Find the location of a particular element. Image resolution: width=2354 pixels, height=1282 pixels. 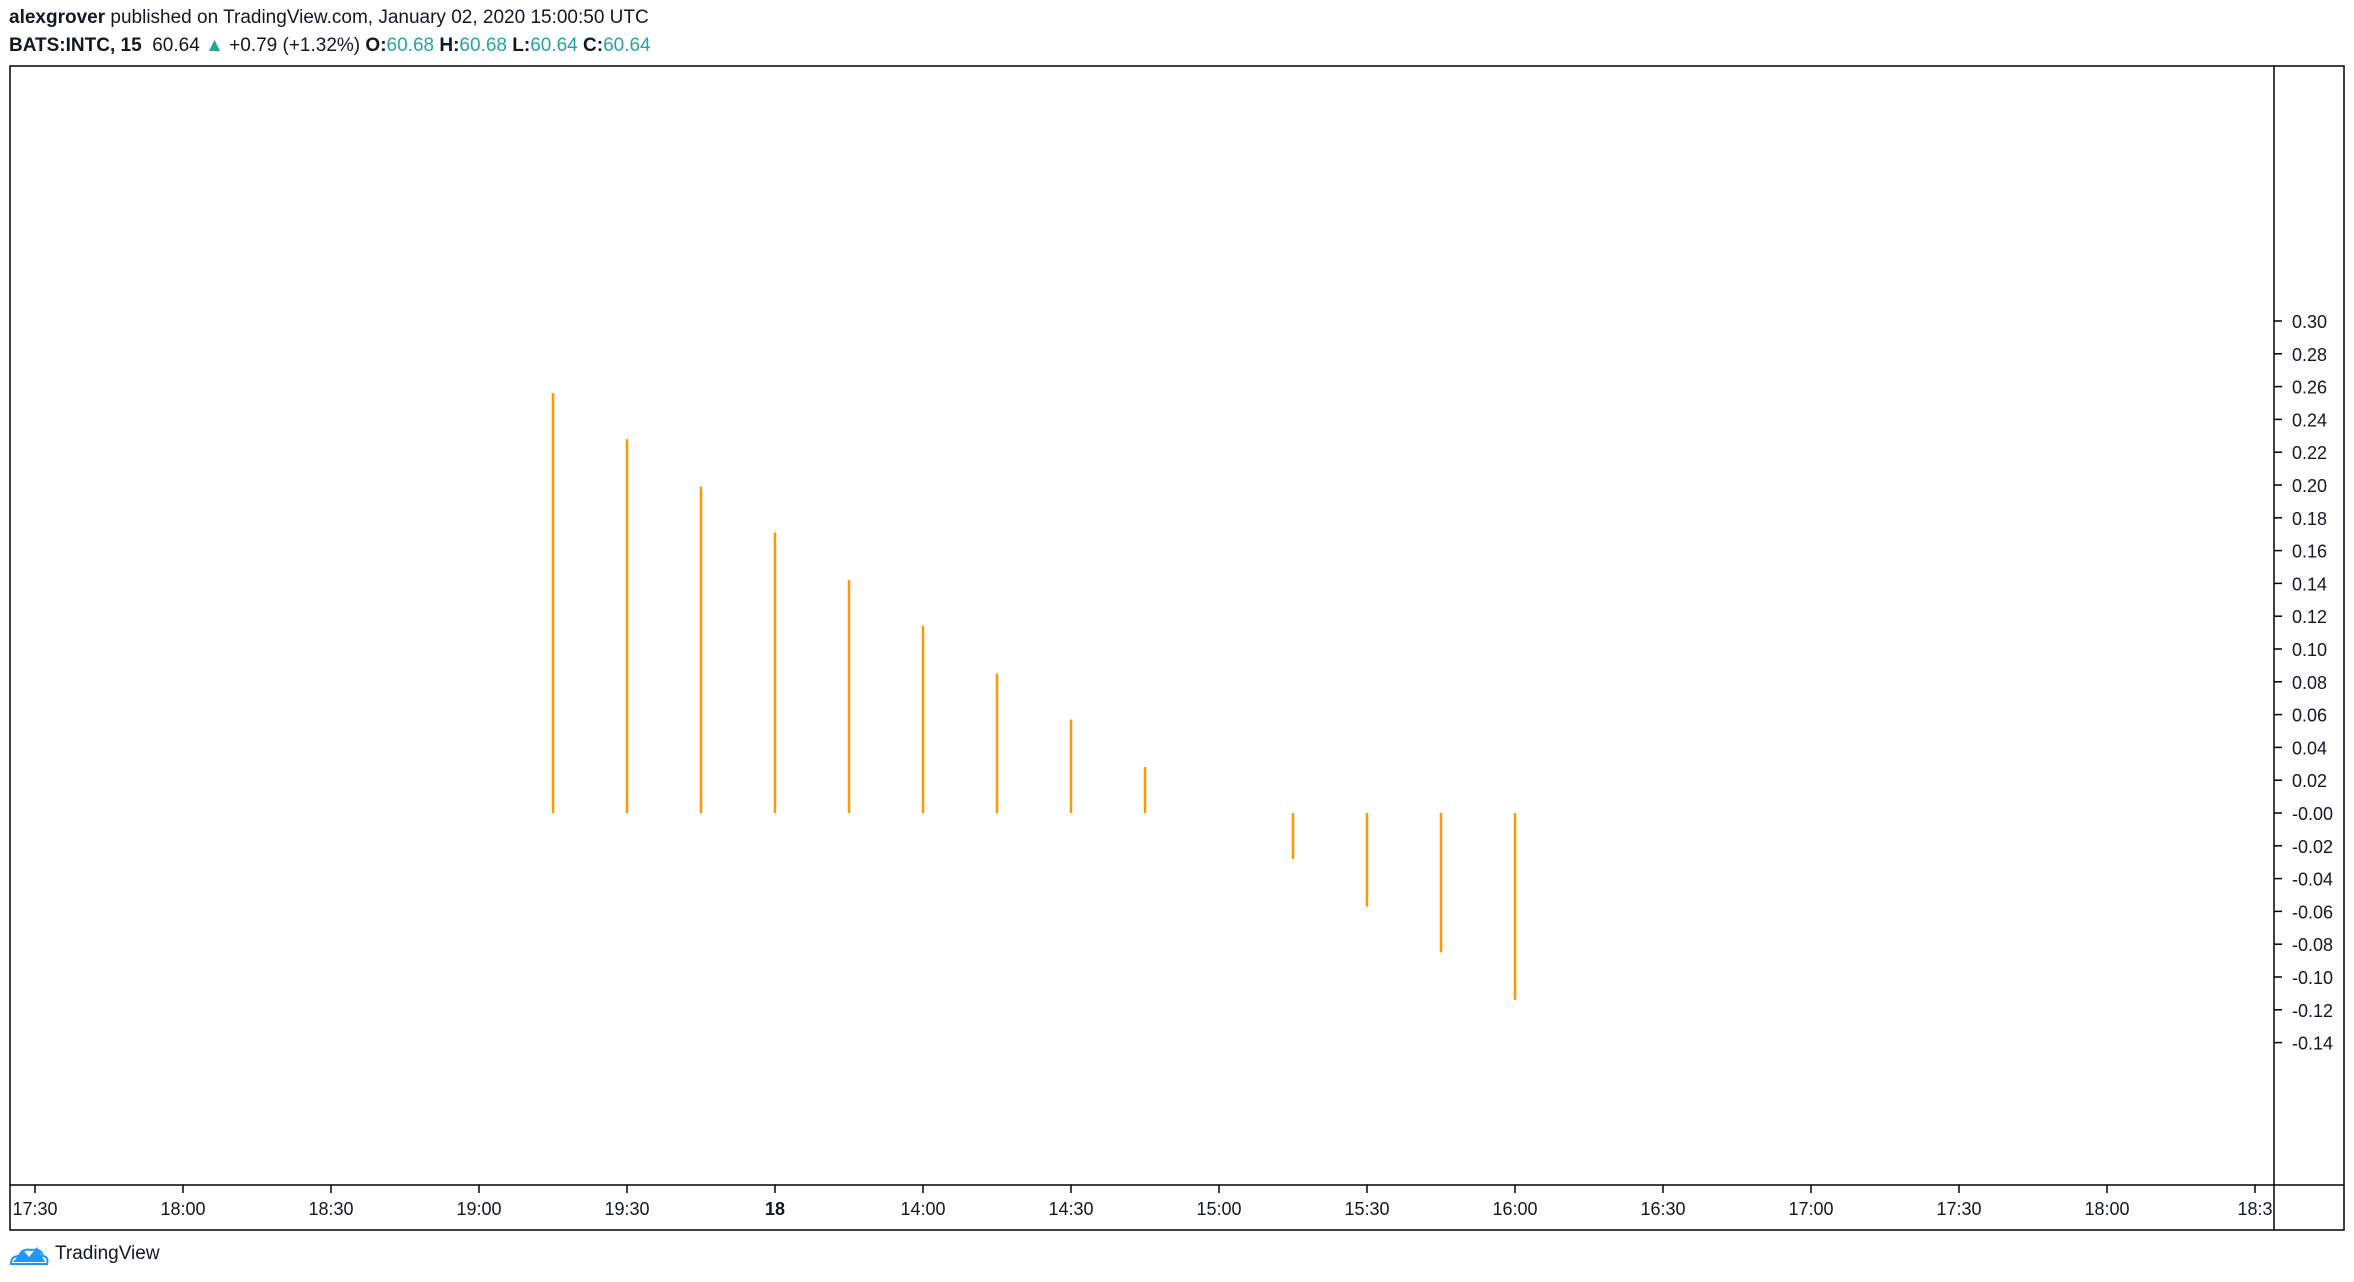

price-tick-label: -0.10 is located at coordinates (2312, 978).